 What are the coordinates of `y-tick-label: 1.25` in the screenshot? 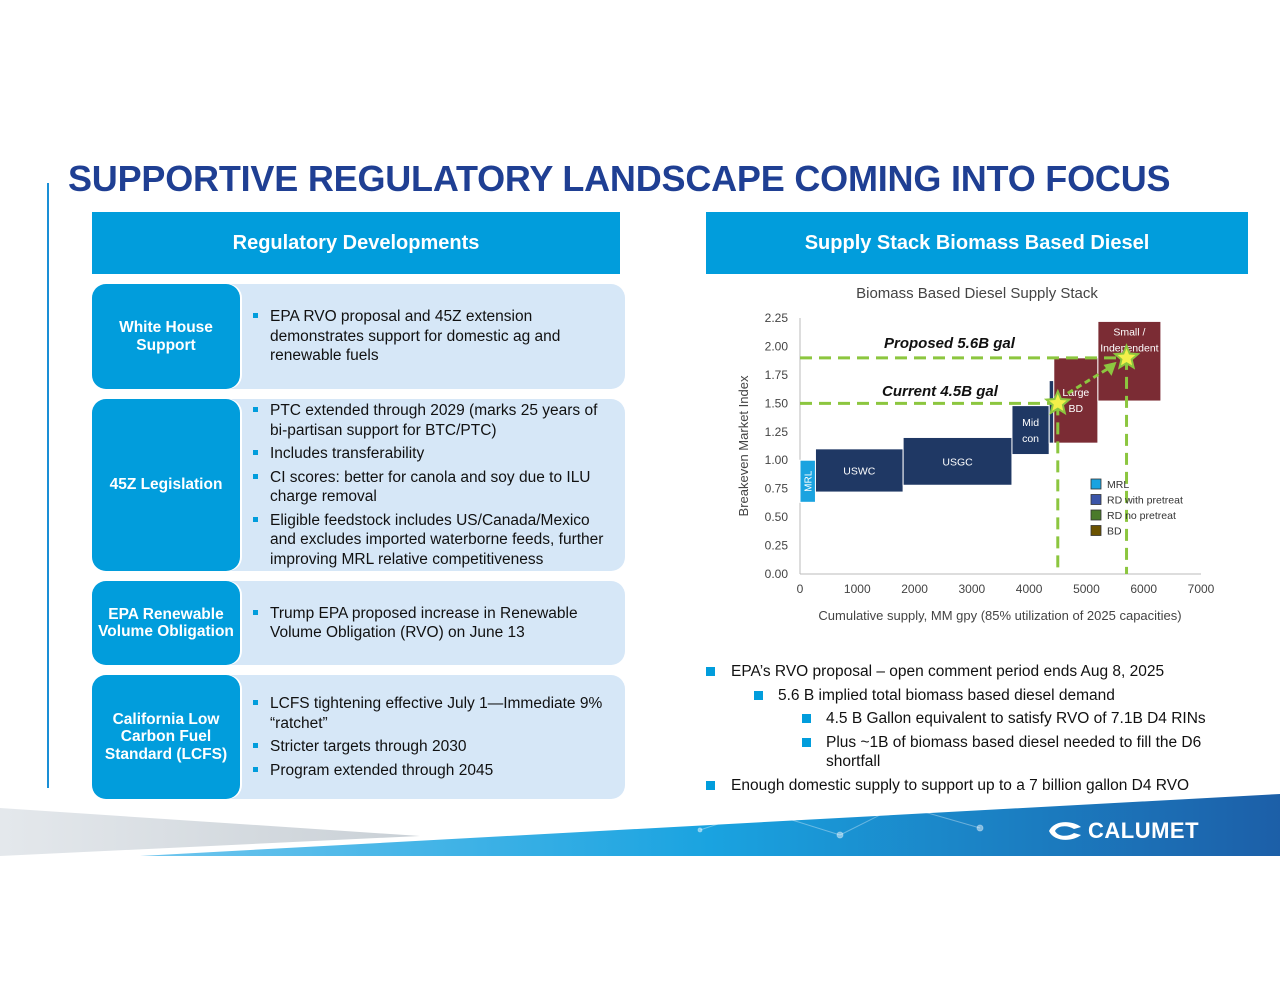 It's located at (777, 432).